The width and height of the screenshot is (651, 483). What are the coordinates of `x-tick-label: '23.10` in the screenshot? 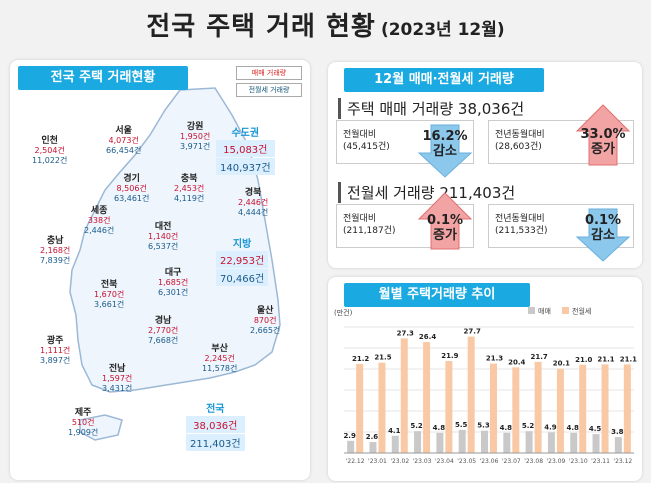 It's located at (578, 461).